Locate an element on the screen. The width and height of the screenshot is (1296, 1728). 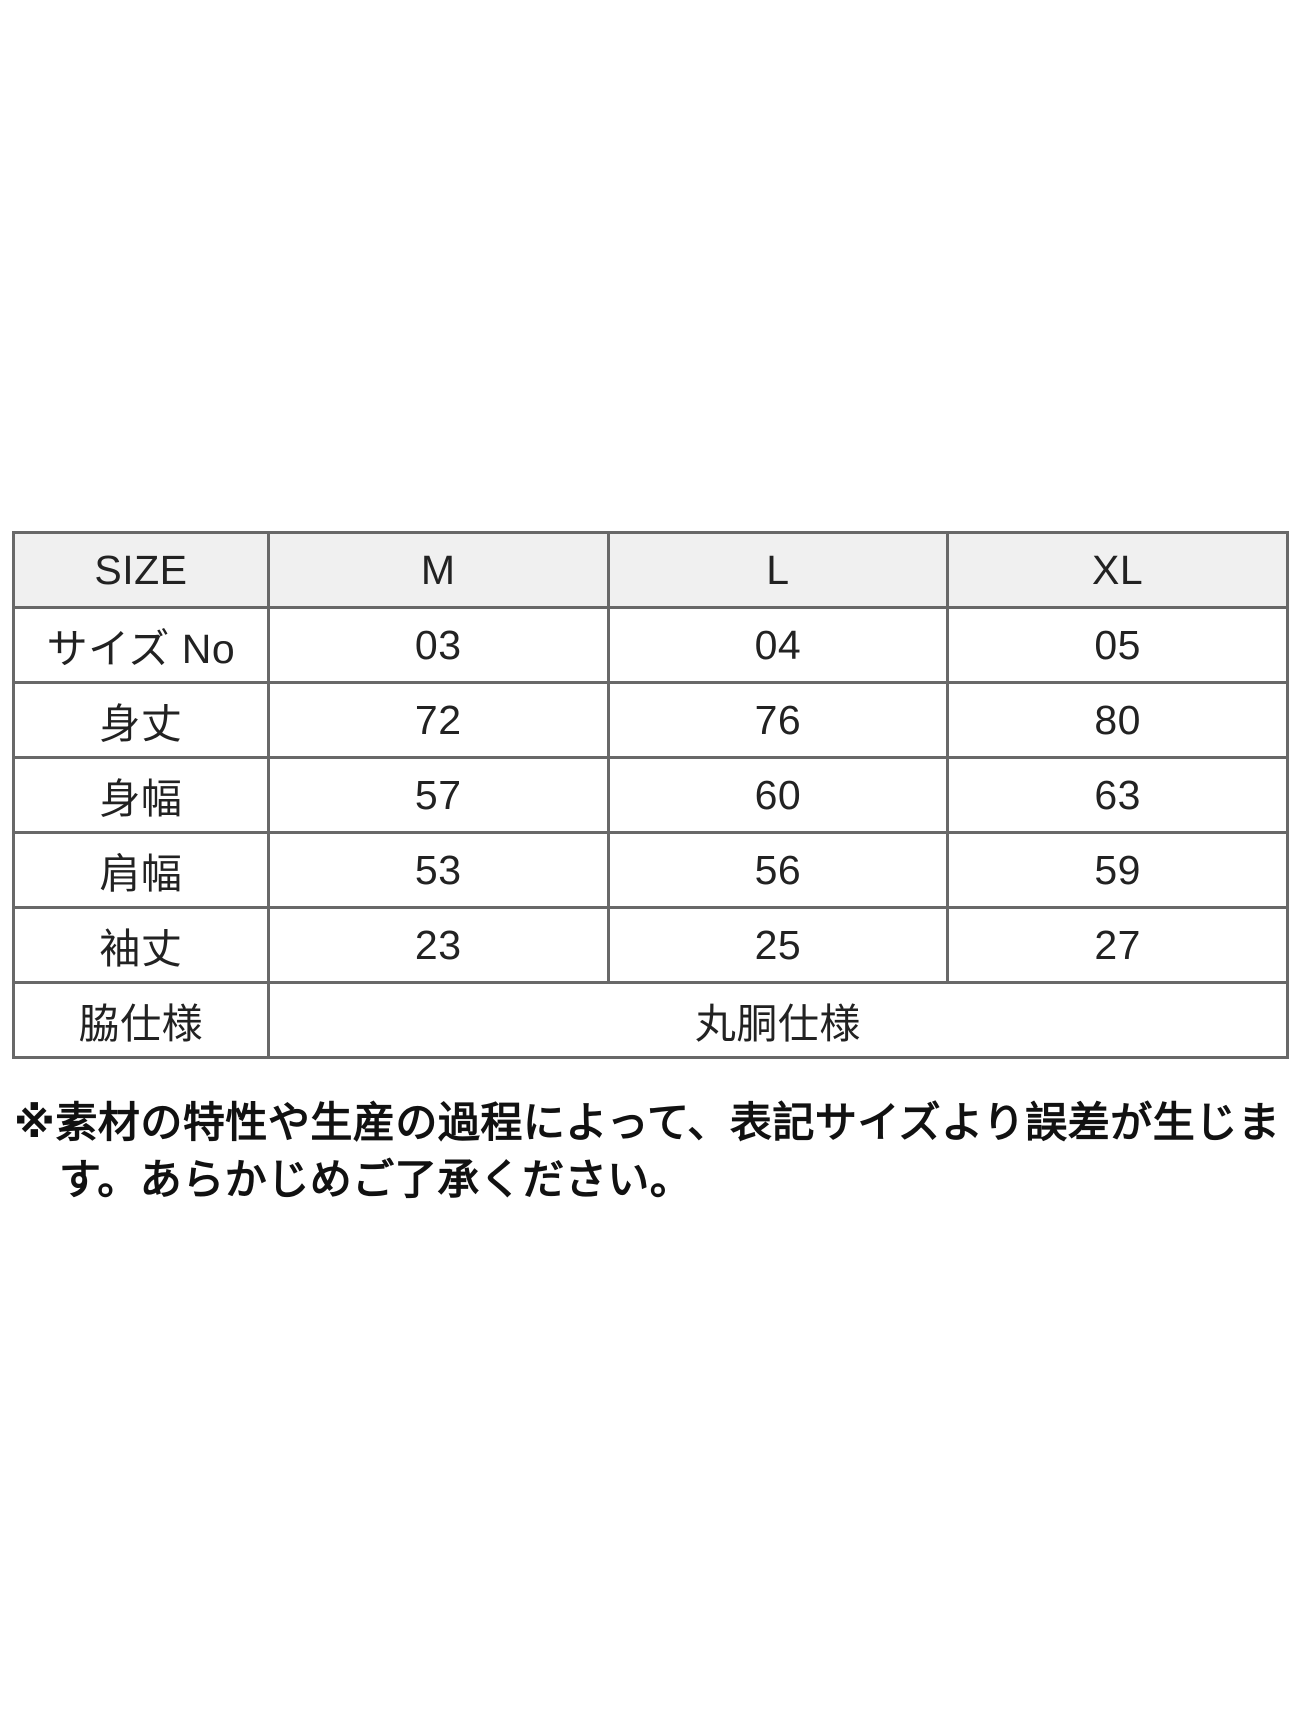
table-row-side-spec: 脇仕様 丸胴仕様 is located at coordinates (651, 1020).